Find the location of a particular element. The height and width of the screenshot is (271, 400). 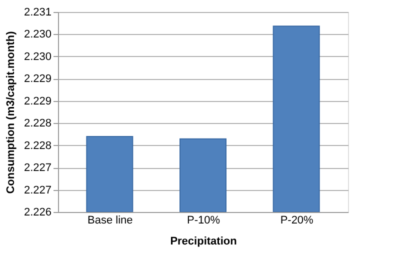

x-tick-label: Base line is located at coordinates (110, 220).